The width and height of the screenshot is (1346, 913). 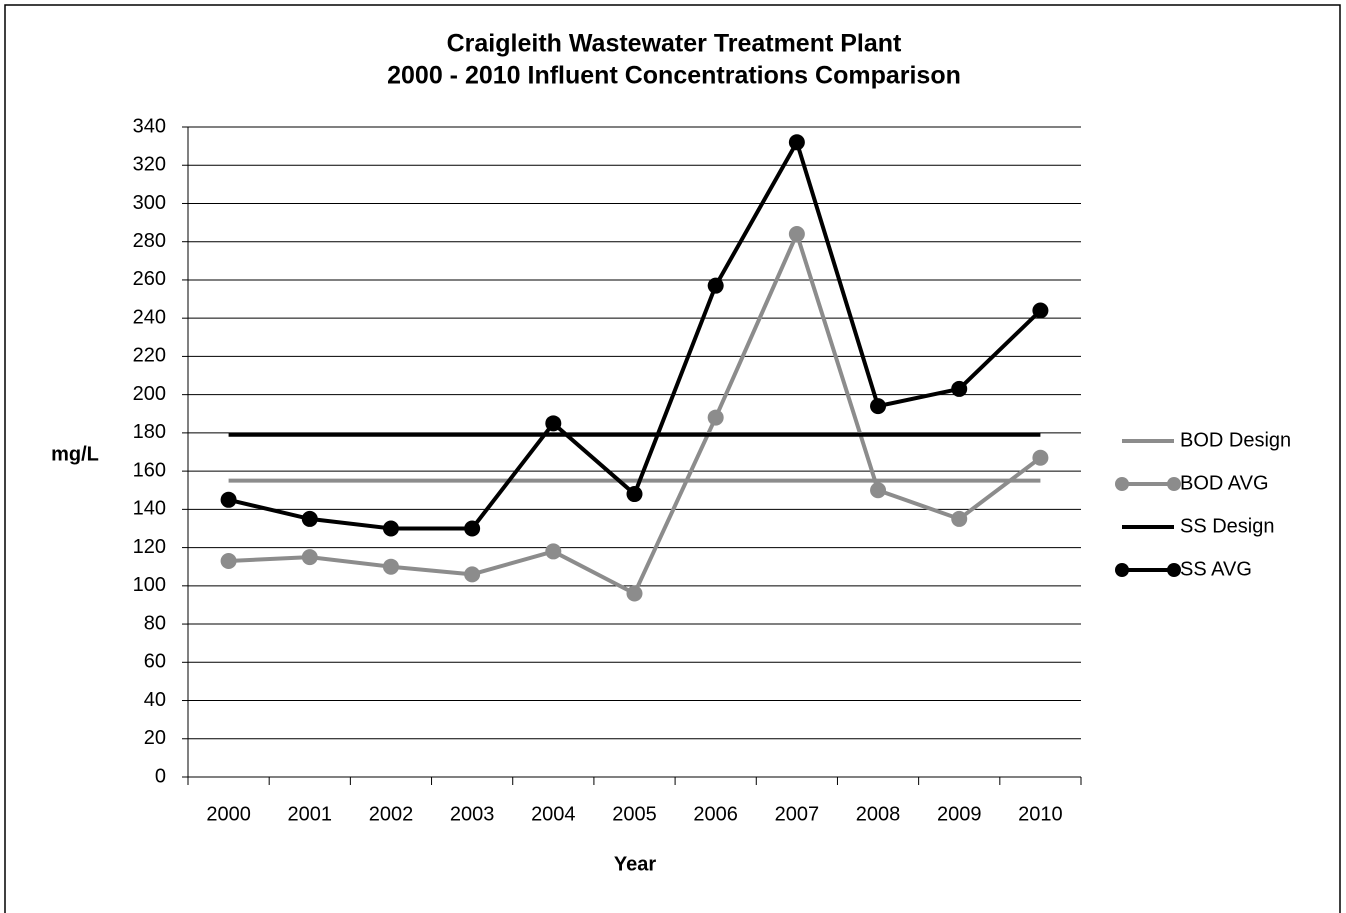 What do you see at coordinates (149, 241) in the screenshot?
I see `y-tick-label: 280` at bounding box center [149, 241].